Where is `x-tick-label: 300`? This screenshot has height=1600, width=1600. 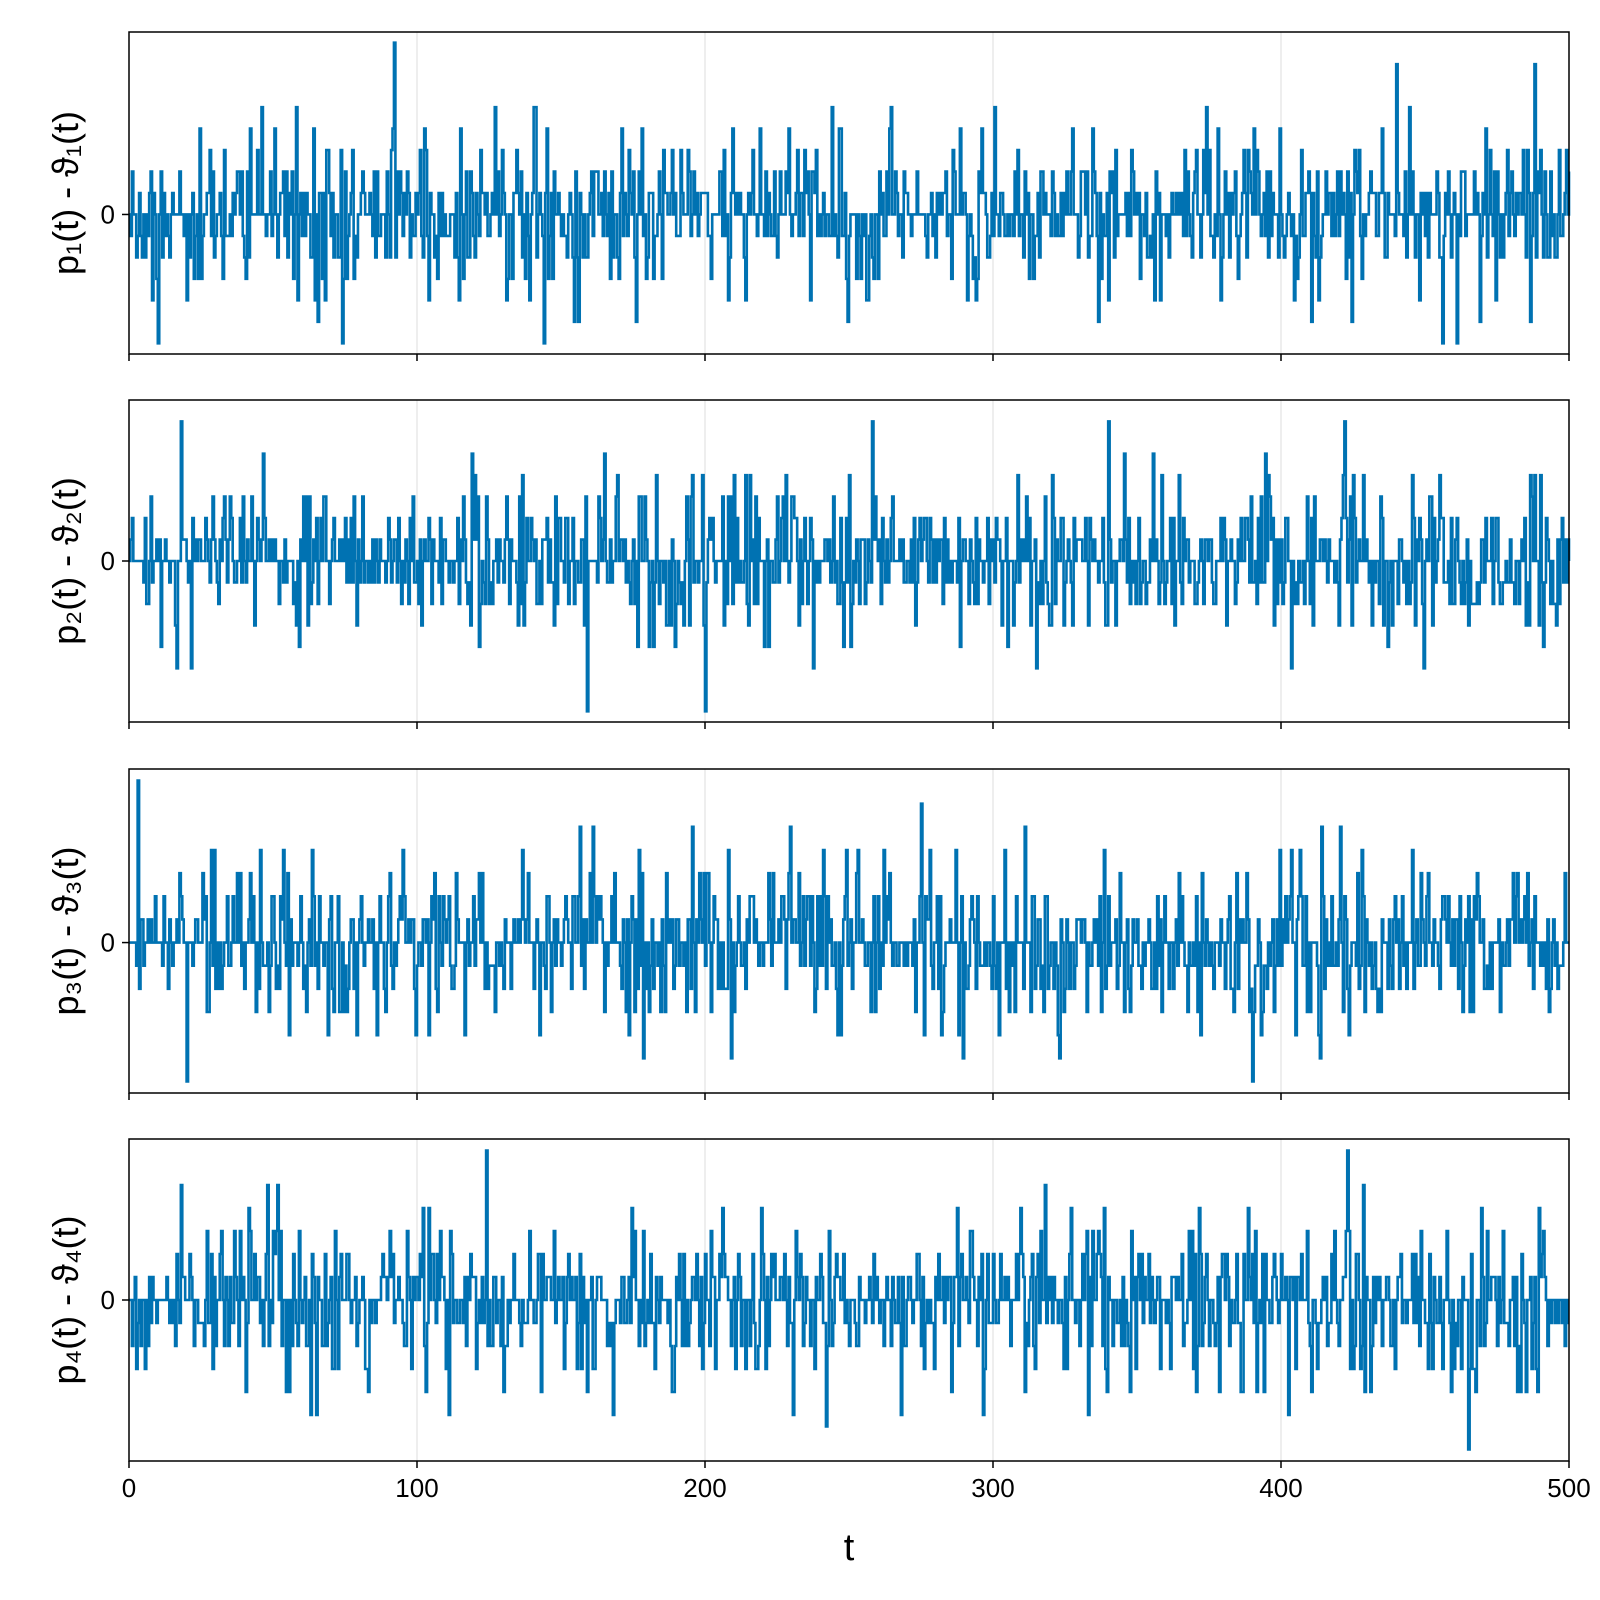 x-tick-label: 300 is located at coordinates (992, 1488).